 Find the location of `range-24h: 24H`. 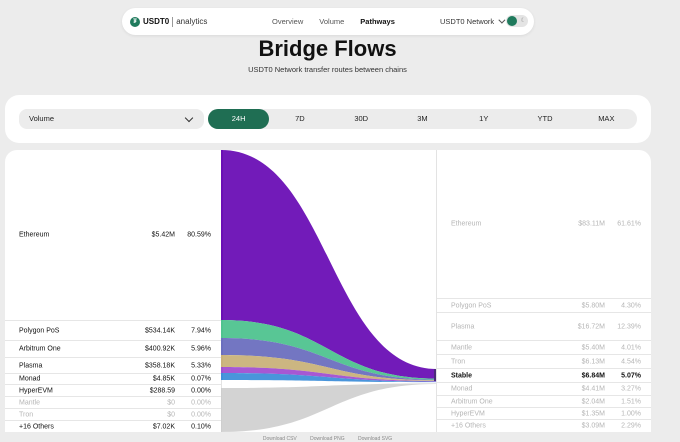

range-24h: 24H is located at coordinates (239, 119).